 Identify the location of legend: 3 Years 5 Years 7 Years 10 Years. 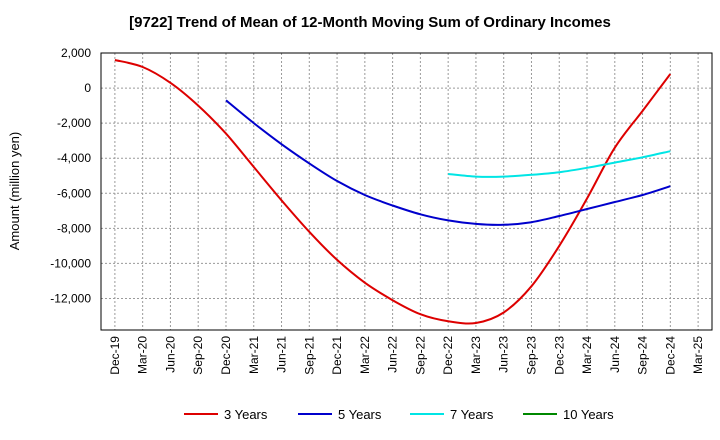
(399, 414).